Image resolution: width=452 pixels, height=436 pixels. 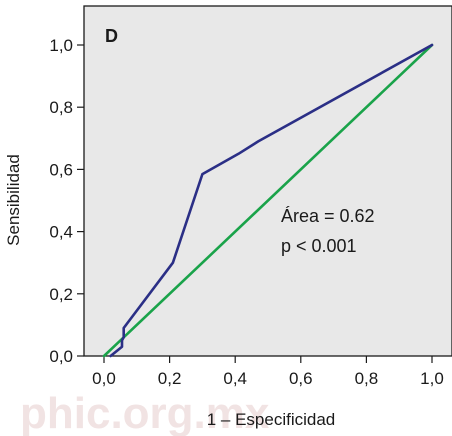 I want to click on x-tick-label: 0,4, so click(x=235, y=378).